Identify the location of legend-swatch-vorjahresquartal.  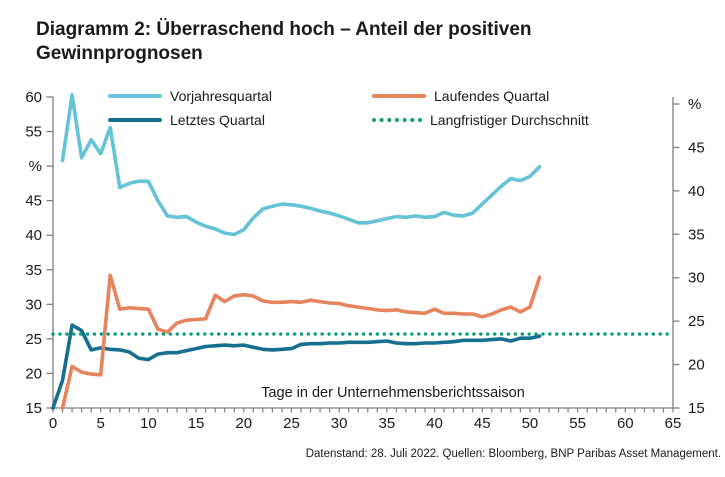
(135, 96).